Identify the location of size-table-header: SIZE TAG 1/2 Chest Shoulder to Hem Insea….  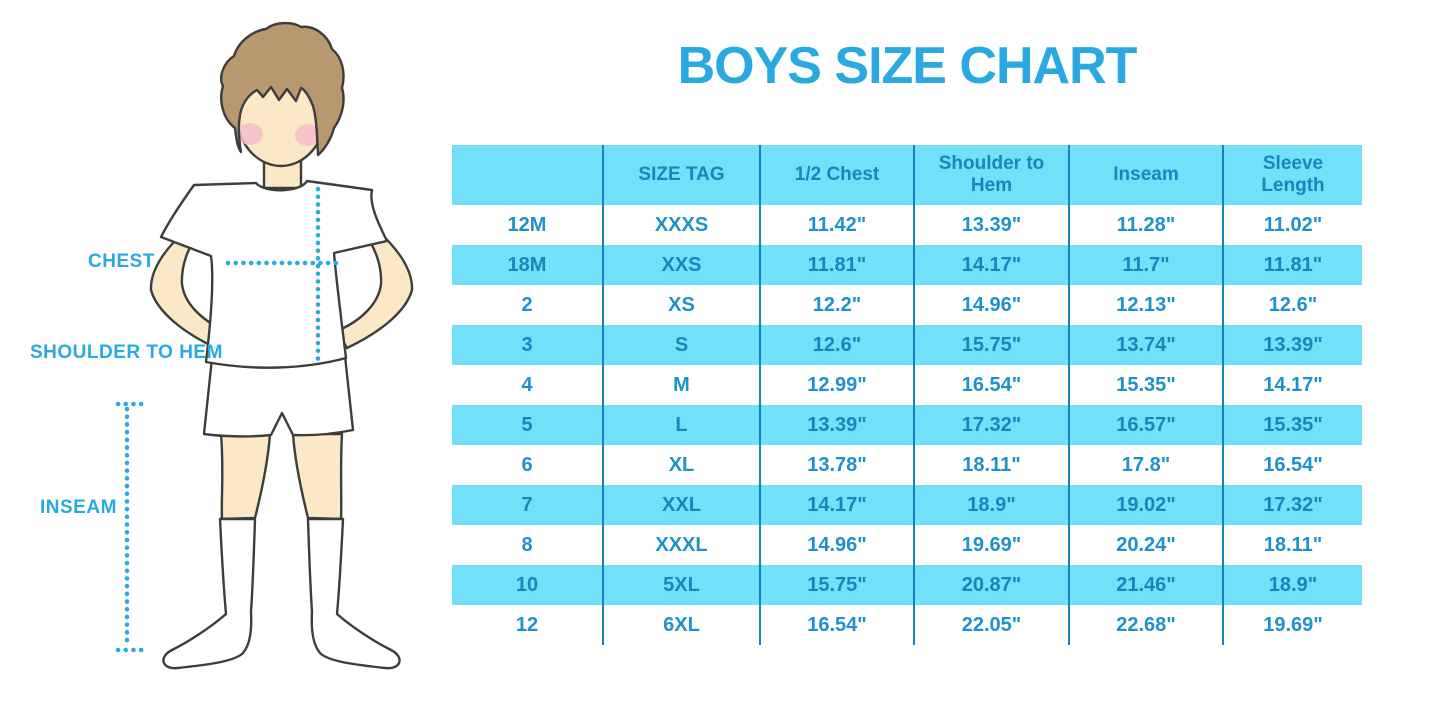
(907, 175).